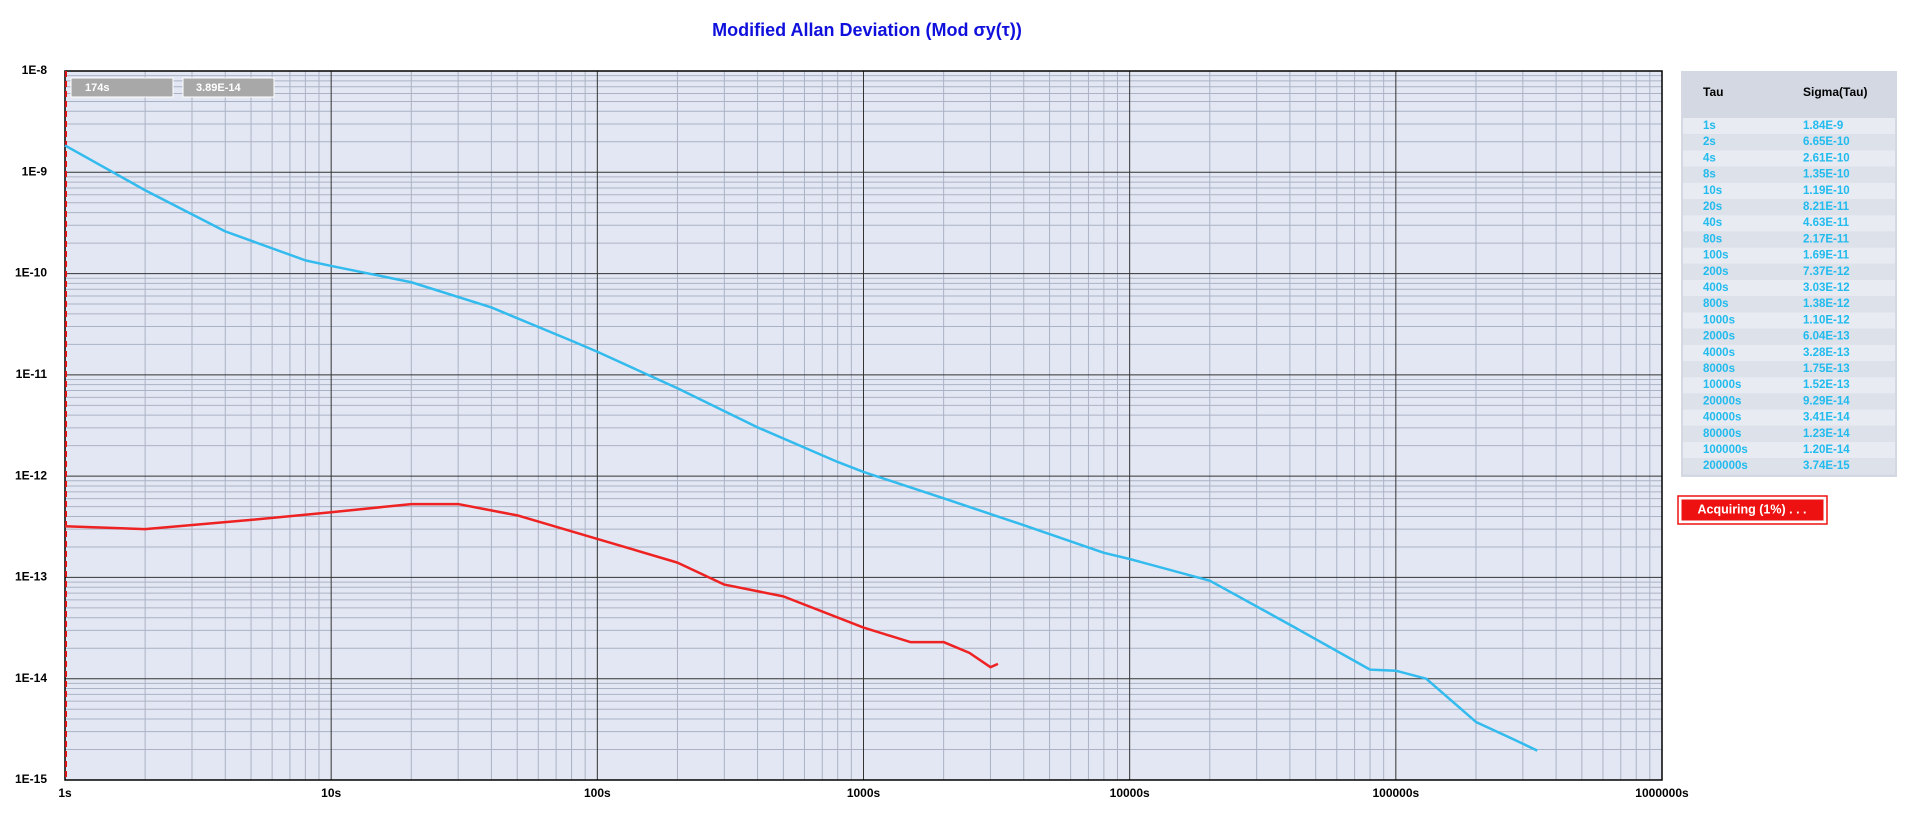  What do you see at coordinates (1826, 369) in the screenshot?
I see `table-cell: 1.75E-13` at bounding box center [1826, 369].